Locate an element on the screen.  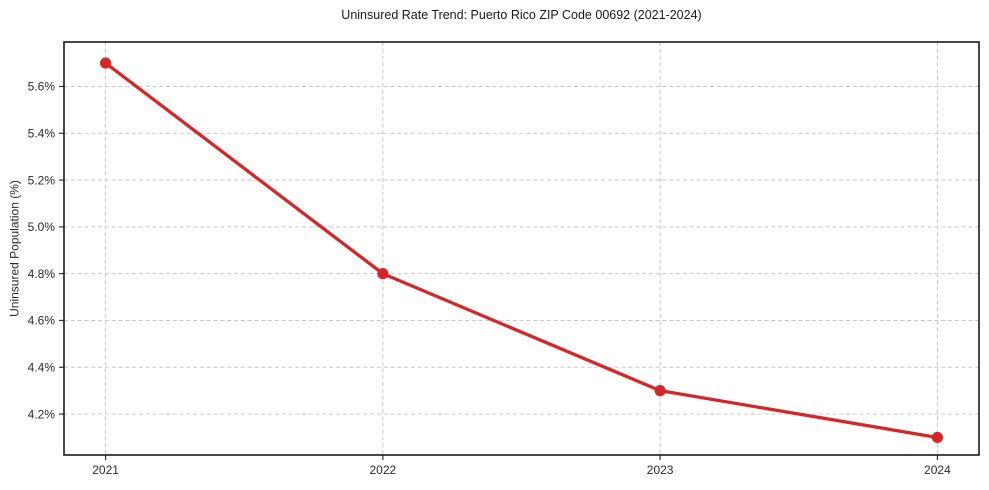
y-tick-label: 5.2% is located at coordinates (42, 180).